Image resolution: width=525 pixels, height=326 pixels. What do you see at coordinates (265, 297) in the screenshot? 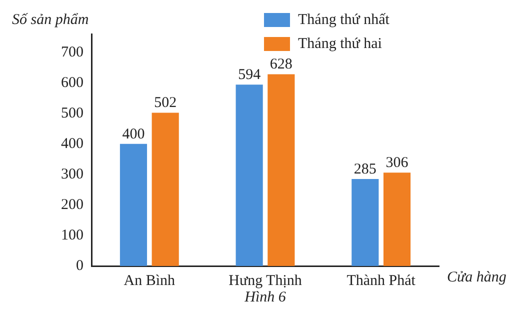
I see `text: Hình 6` at bounding box center [265, 297].